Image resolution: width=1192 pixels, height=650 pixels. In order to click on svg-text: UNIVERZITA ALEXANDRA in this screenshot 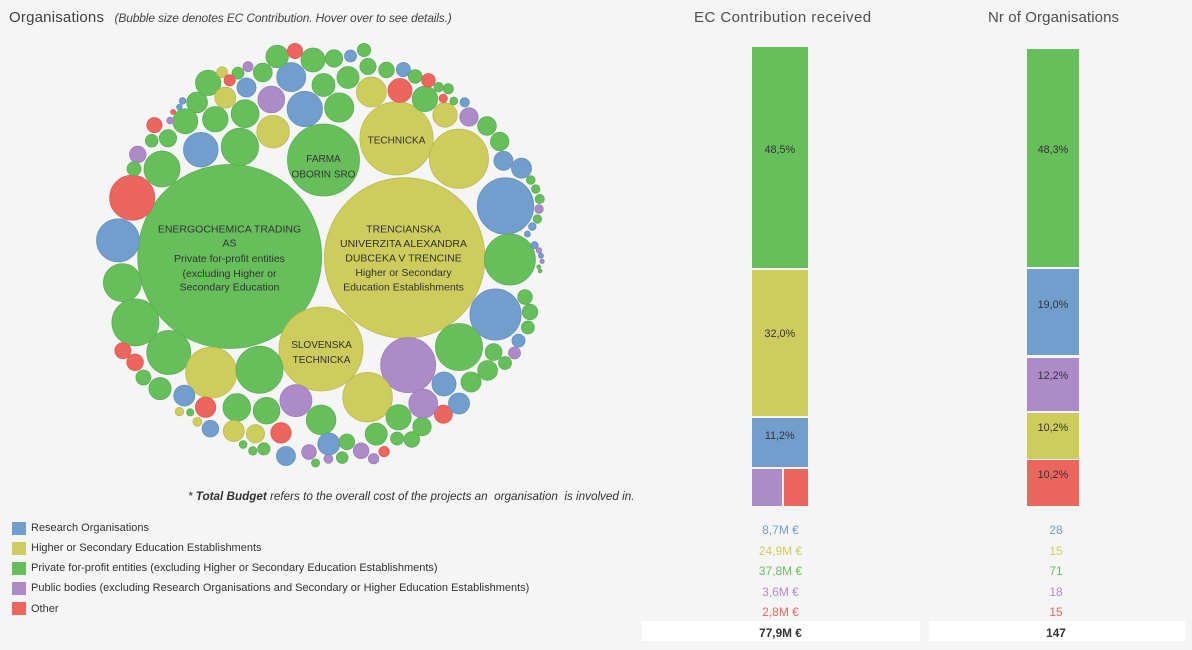, I will do `click(403, 244)`.